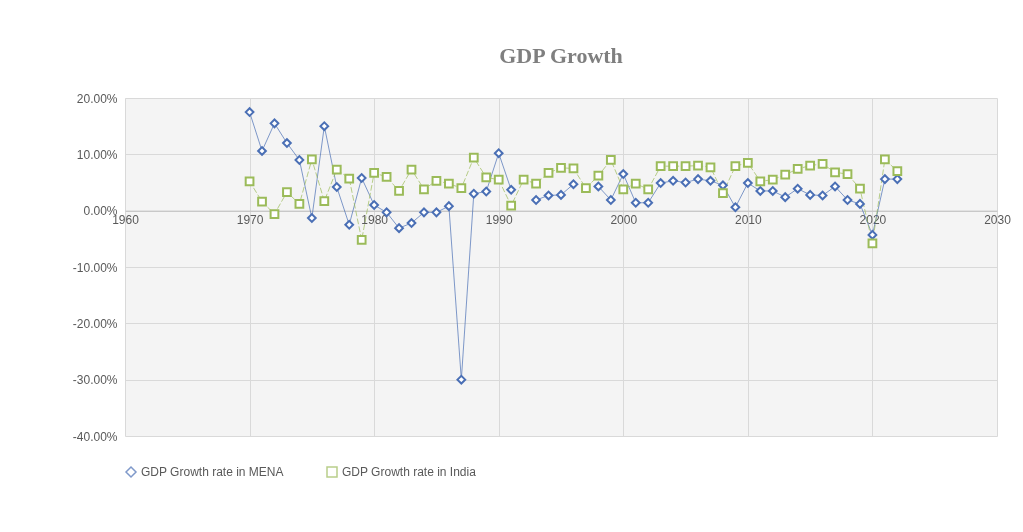  Describe the element at coordinates (561, 55) in the screenshot. I see `chart-title: GDP Growth` at that location.